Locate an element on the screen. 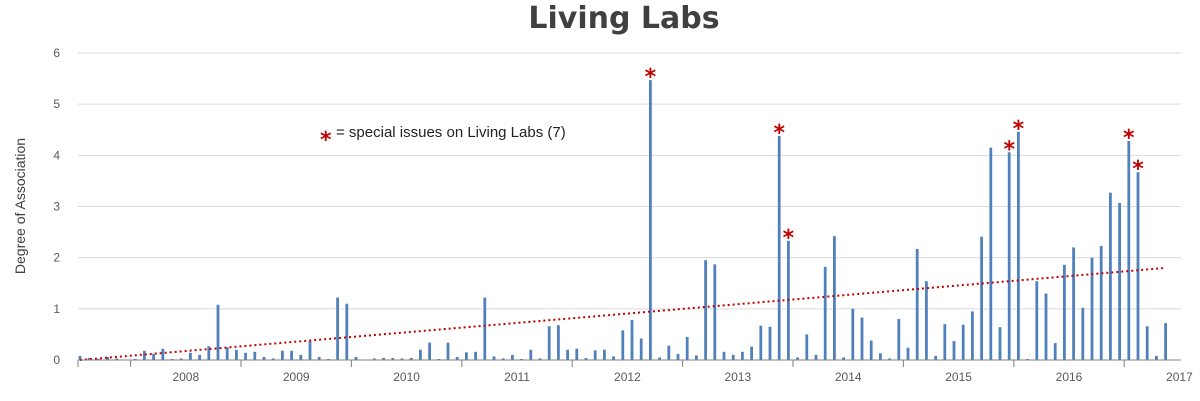 This screenshot has height=401, width=1200. x-tick-label: 2010 is located at coordinates (406, 377).